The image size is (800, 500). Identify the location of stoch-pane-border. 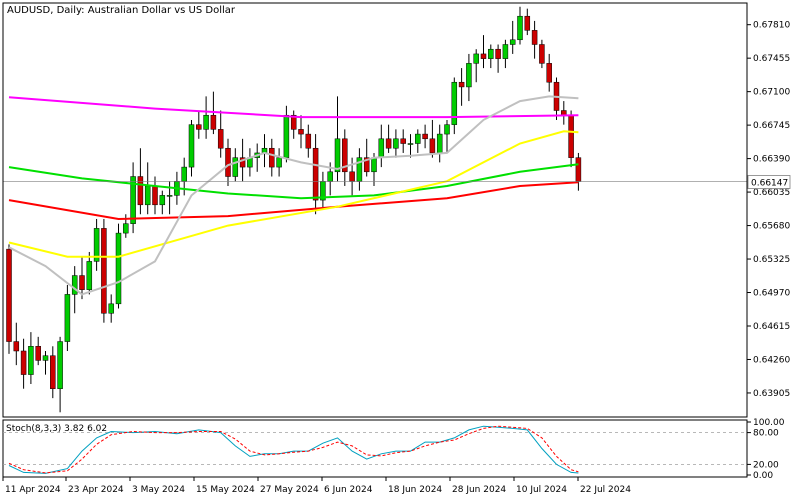
(375, 448).